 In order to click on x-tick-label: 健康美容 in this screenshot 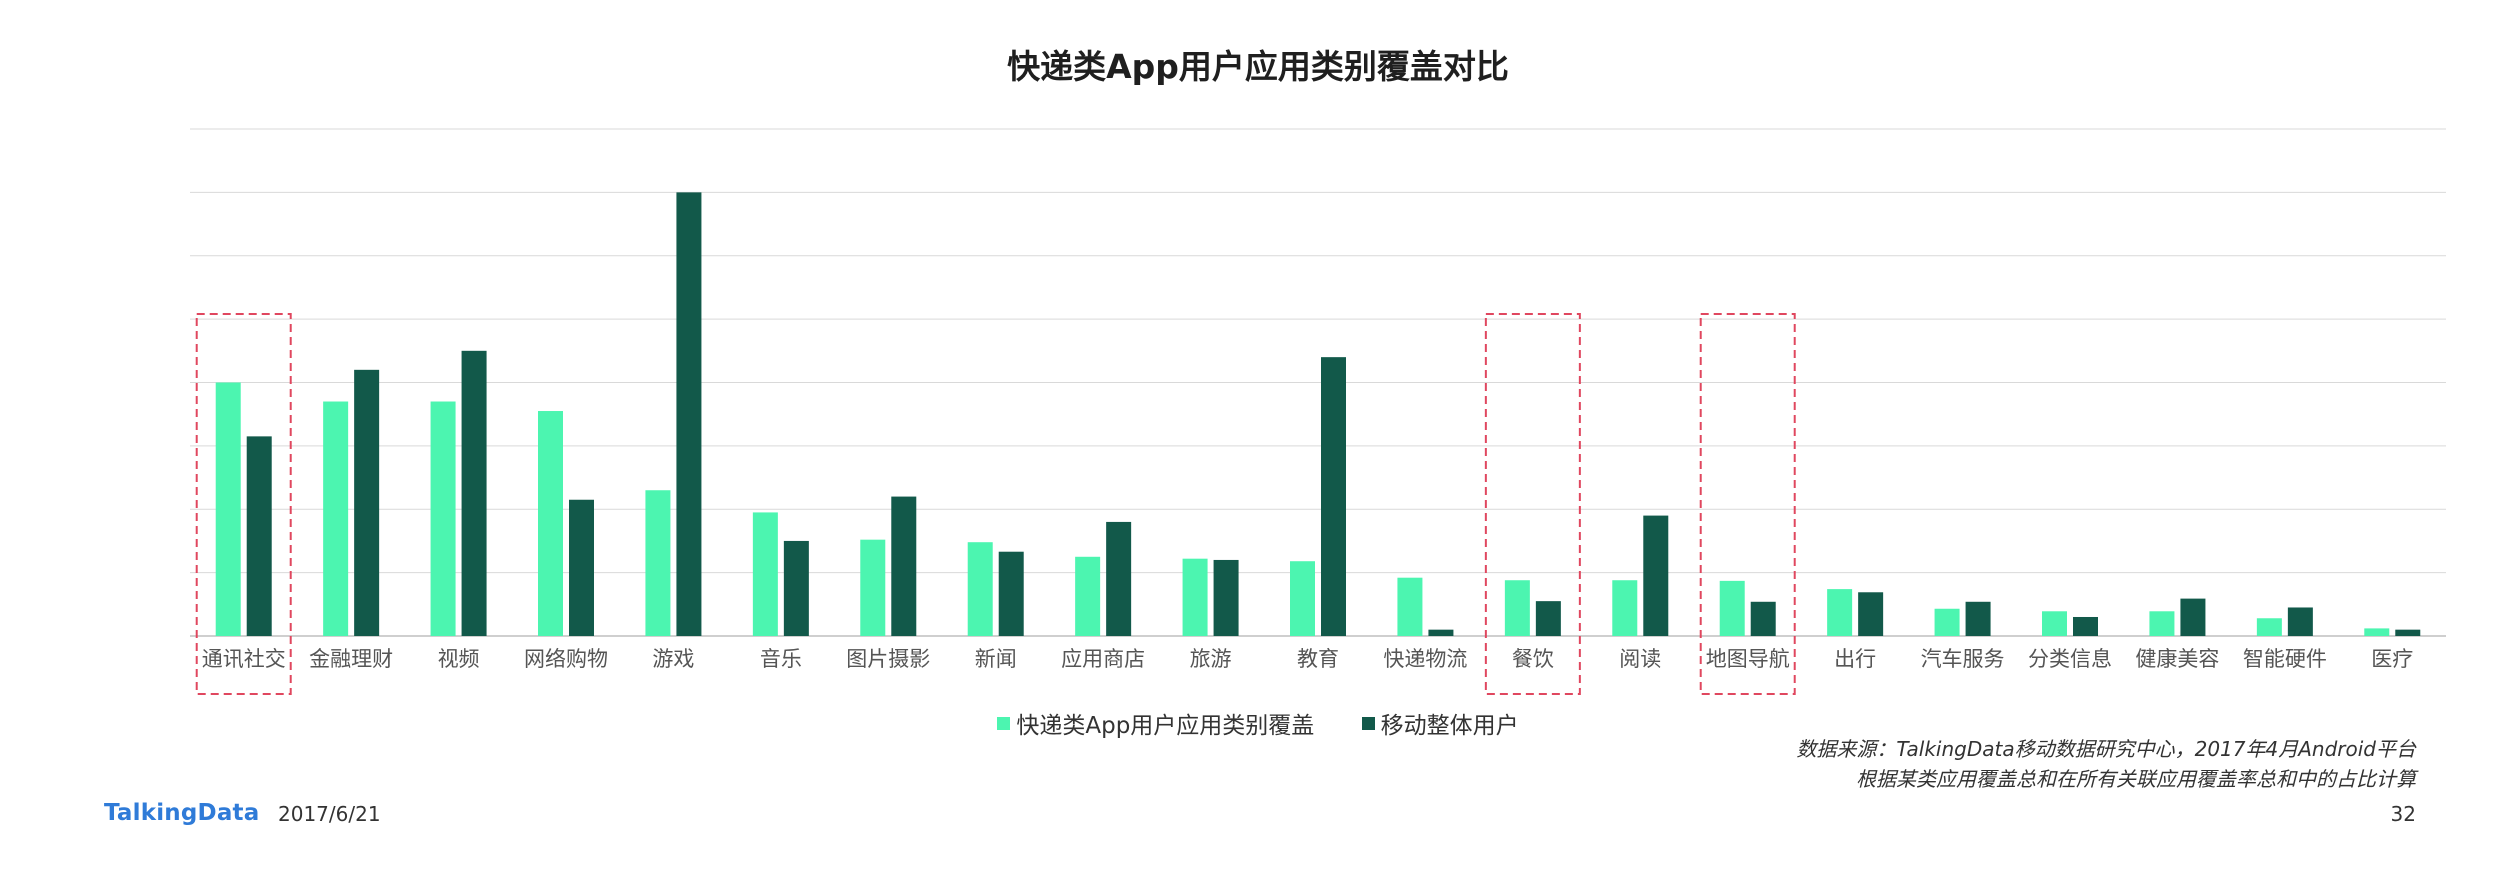, I will do `click(2177, 659)`.